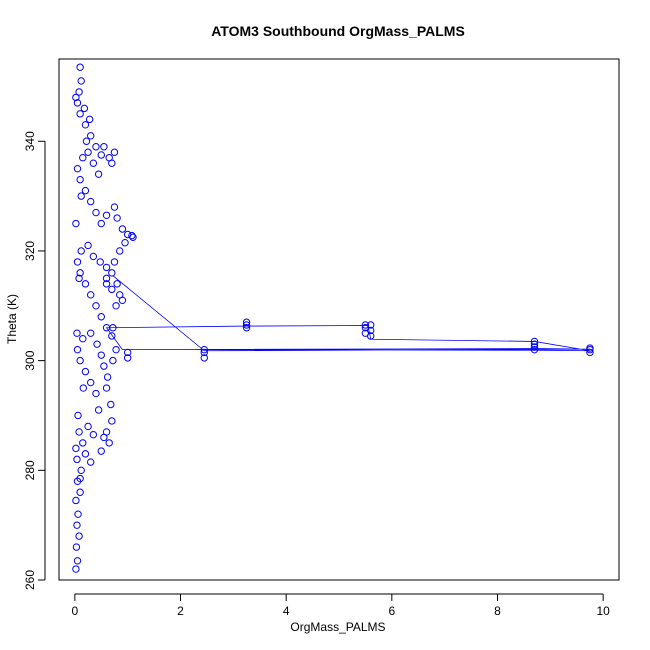  I want to click on y-tick-label: 320, so click(30, 251).